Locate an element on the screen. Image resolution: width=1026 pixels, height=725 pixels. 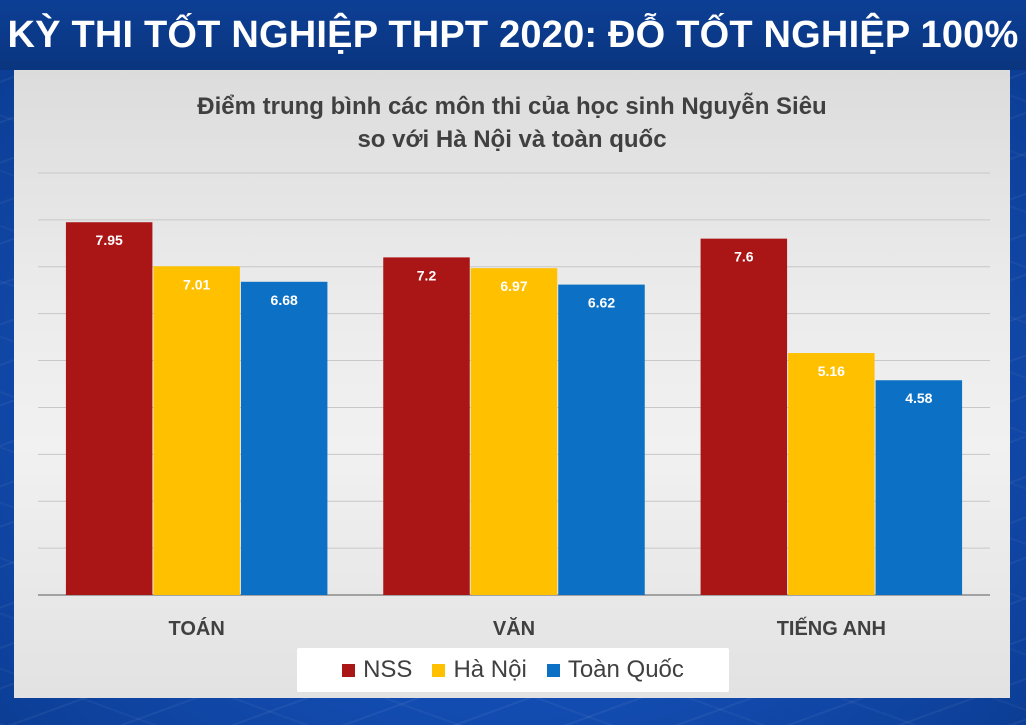
chart-title-line-2: so với Hà Nội và toàn quốc is located at coordinates (512, 139).